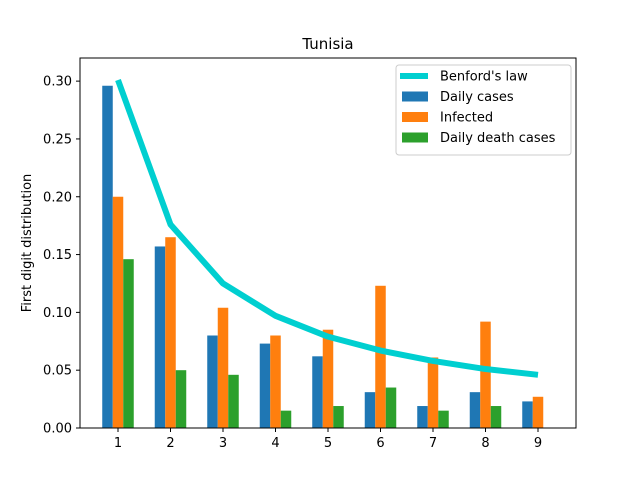  I want to click on x-tick-label: 9, so click(538, 443).